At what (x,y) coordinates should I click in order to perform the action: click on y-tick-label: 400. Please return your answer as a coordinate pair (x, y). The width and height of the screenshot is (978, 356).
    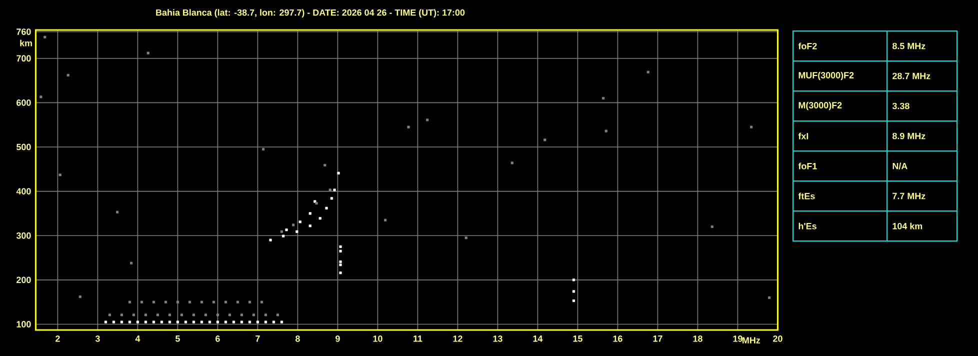
    Looking at the image, I should click on (23, 191).